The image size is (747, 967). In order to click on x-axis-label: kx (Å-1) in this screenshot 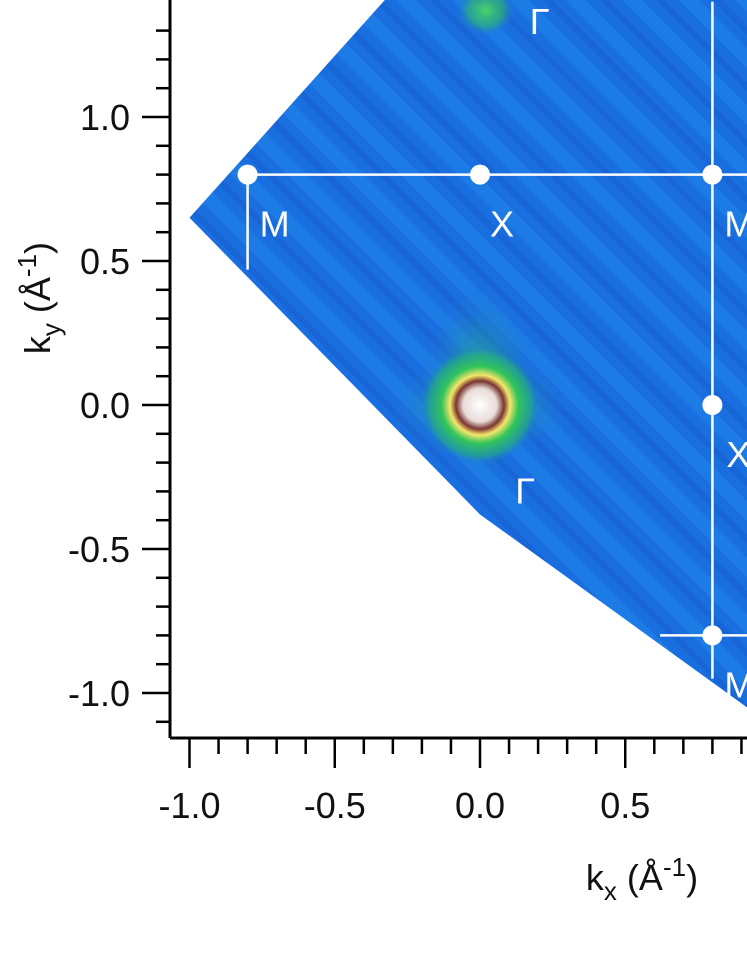, I will do `click(642, 879)`.